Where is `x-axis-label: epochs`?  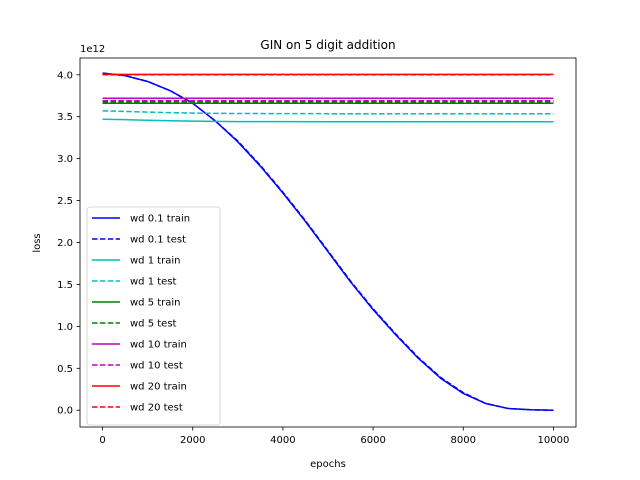 x-axis-label: epochs is located at coordinates (328, 464).